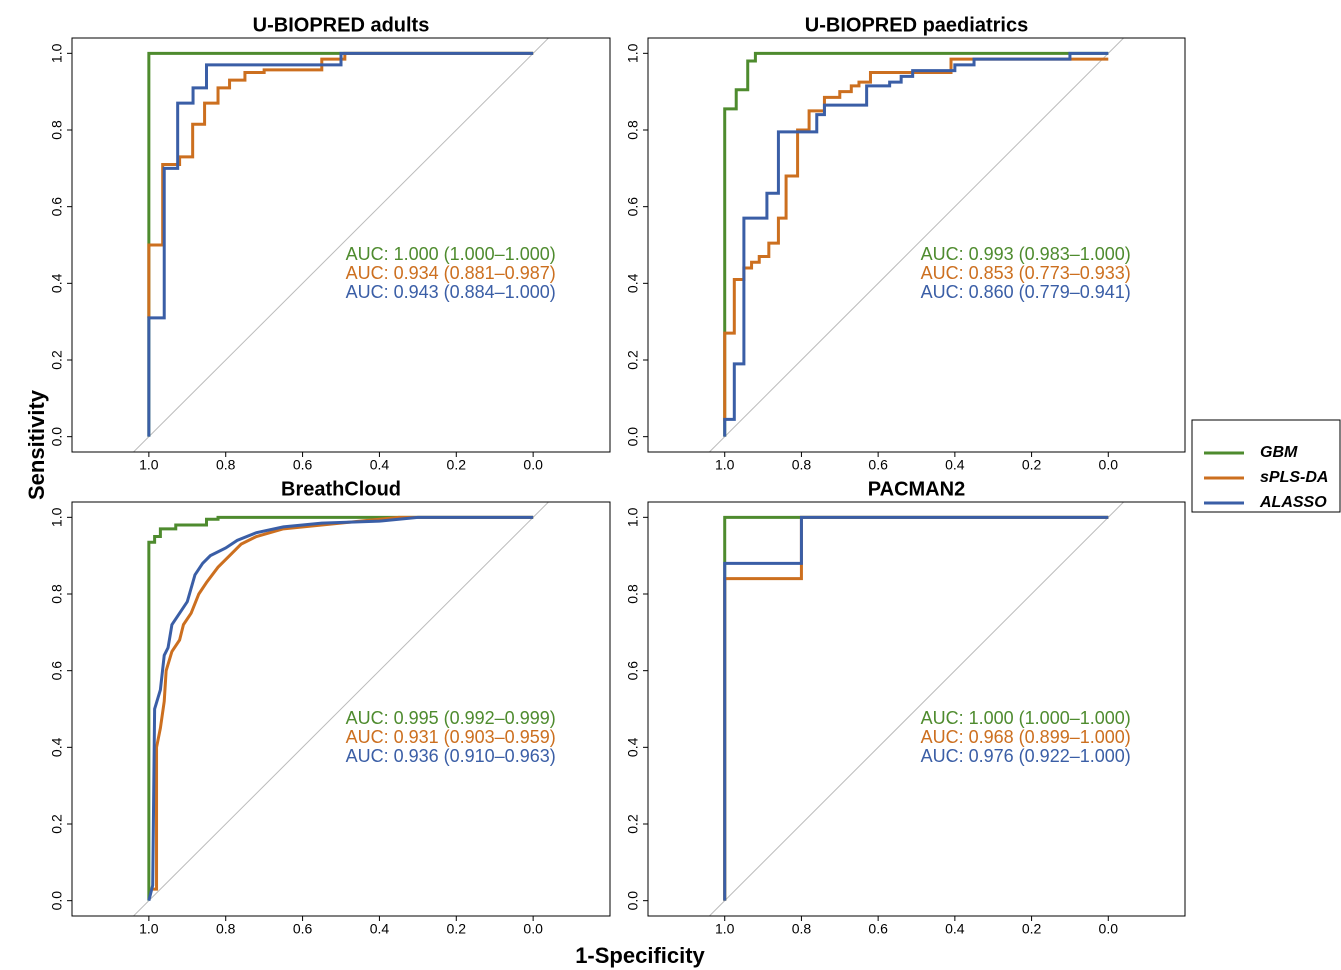  Describe the element at coordinates (1266, 466) in the screenshot. I see `legend-box` at that location.